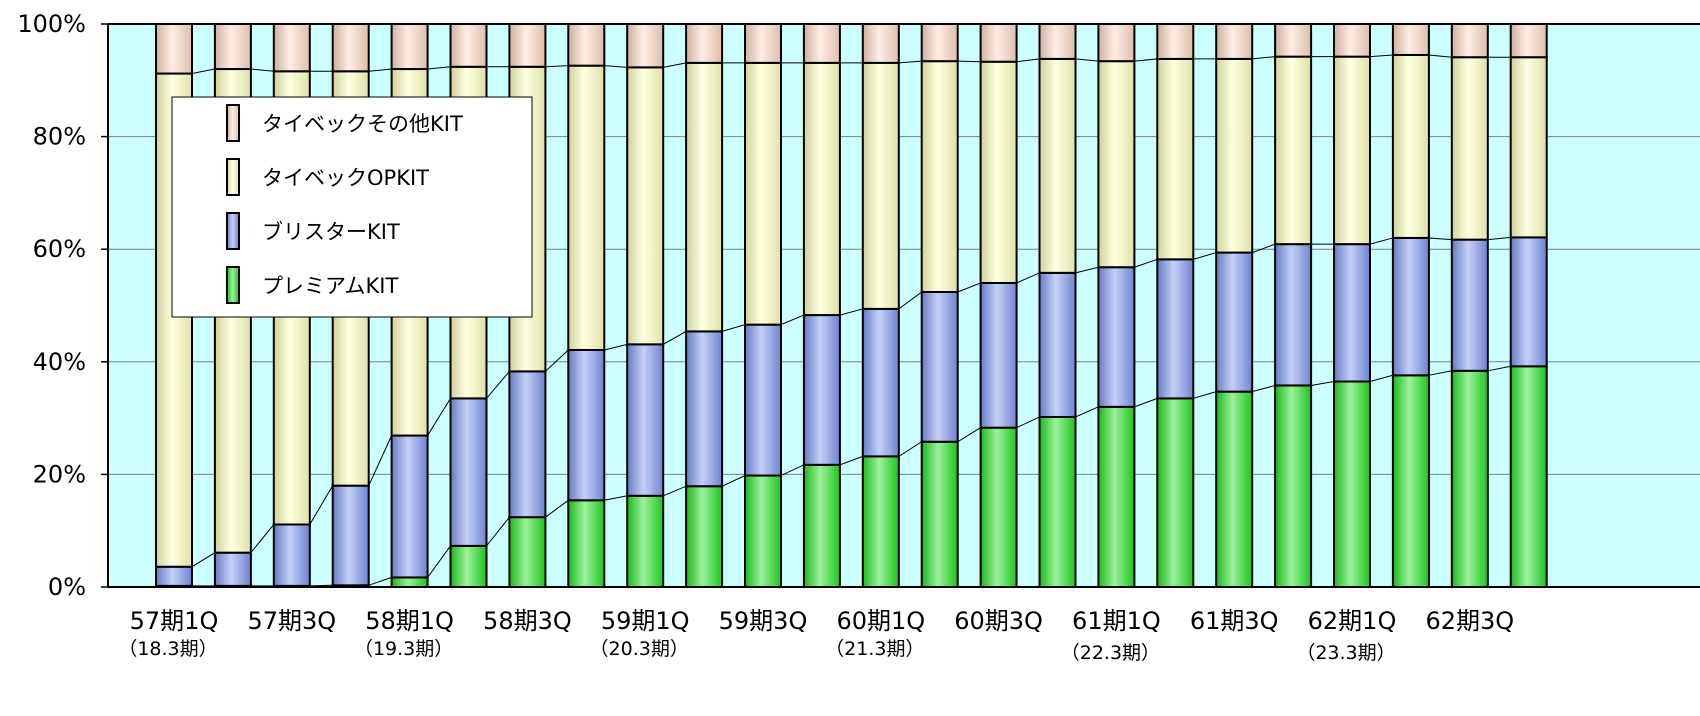 The width and height of the screenshot is (1700, 716). I want to click on legend-label: ブリスターKIT, so click(331, 232).